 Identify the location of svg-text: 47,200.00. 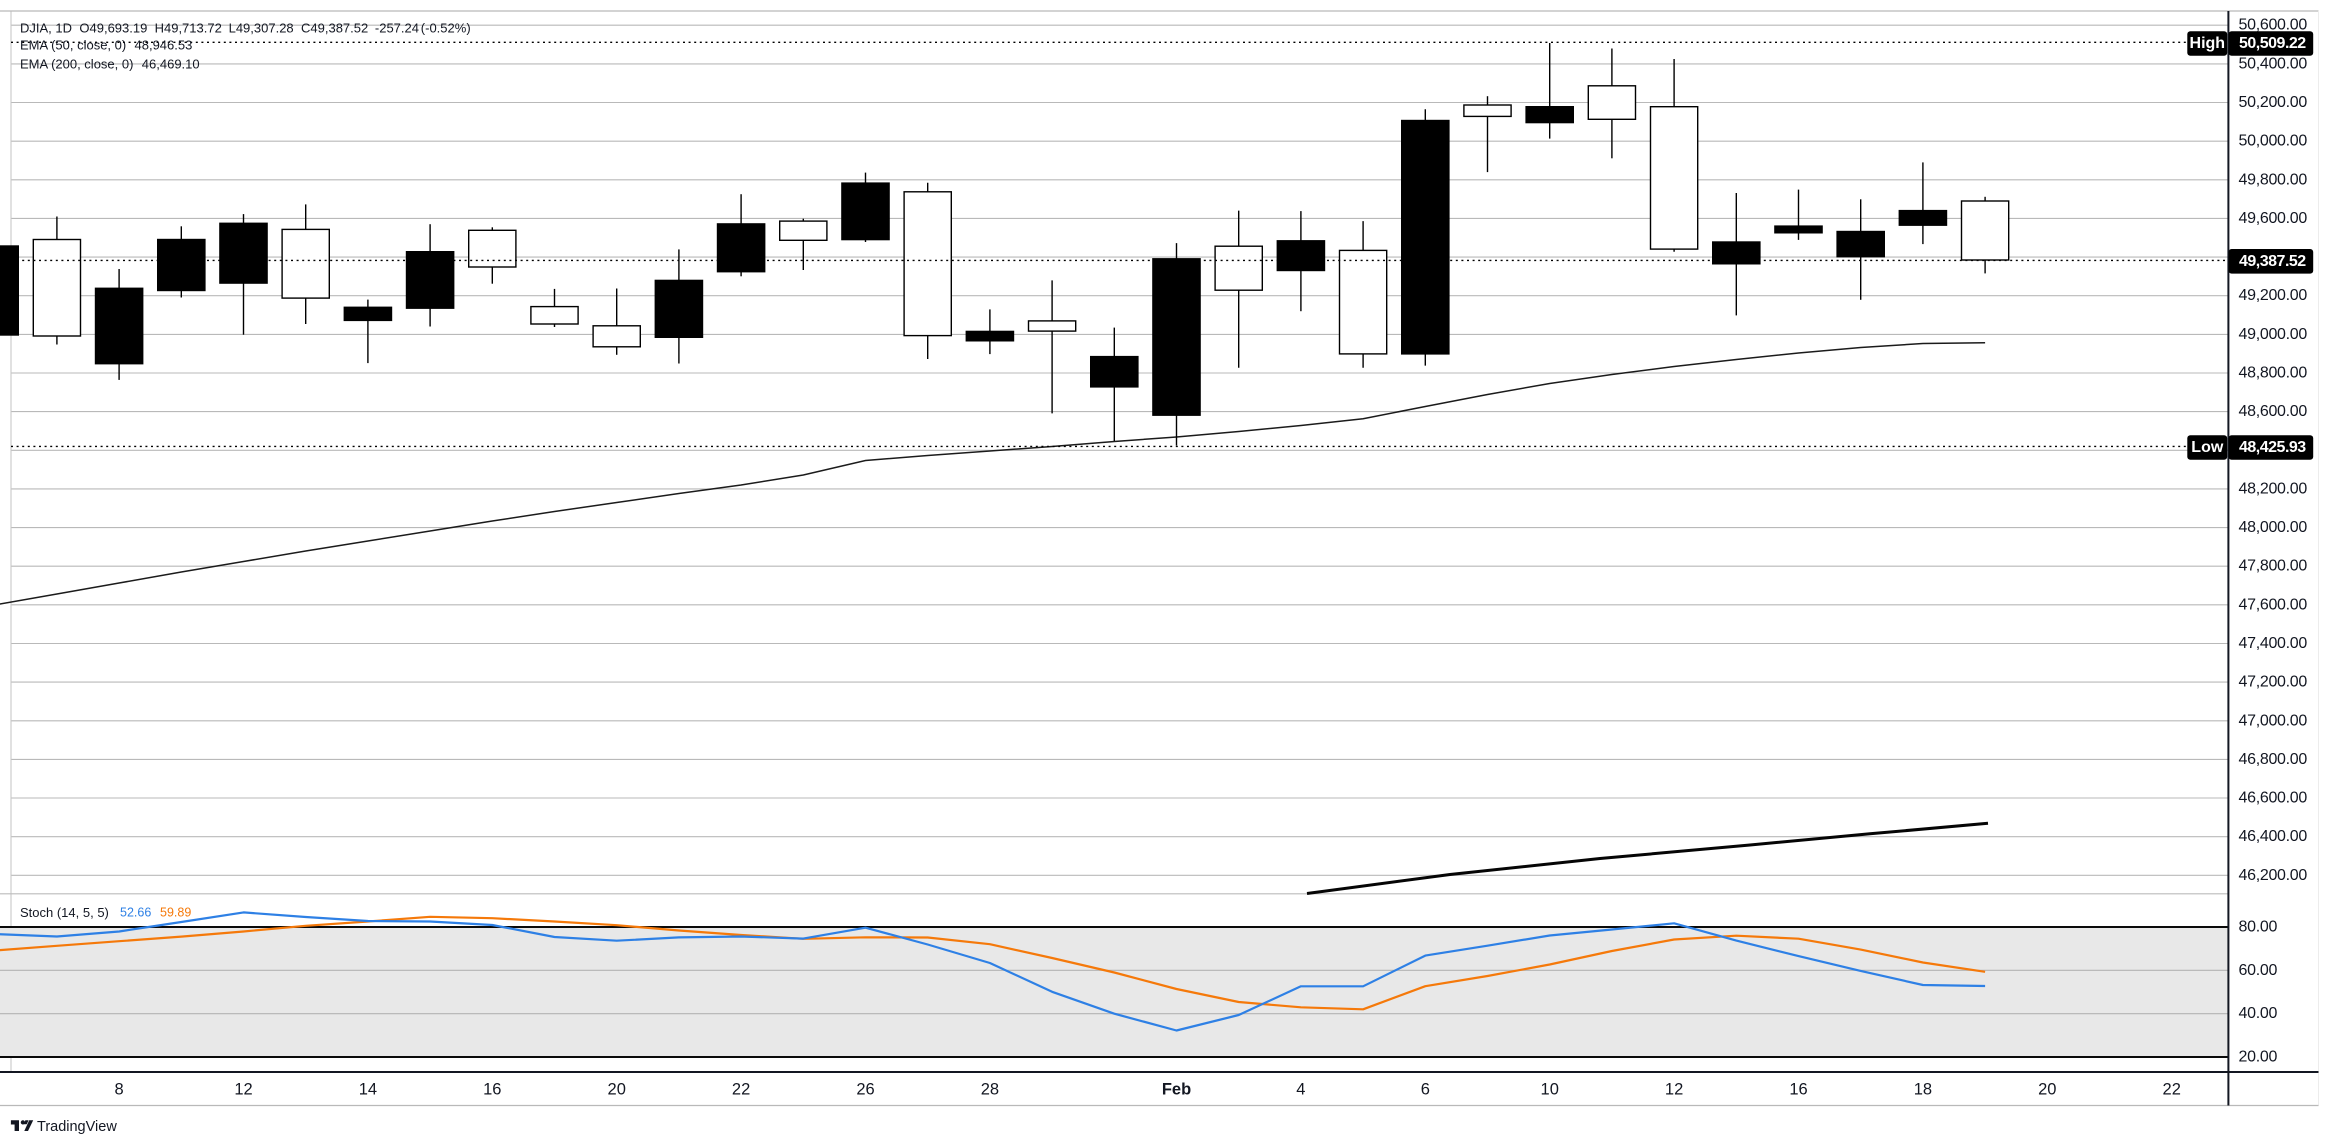
(2273, 682).